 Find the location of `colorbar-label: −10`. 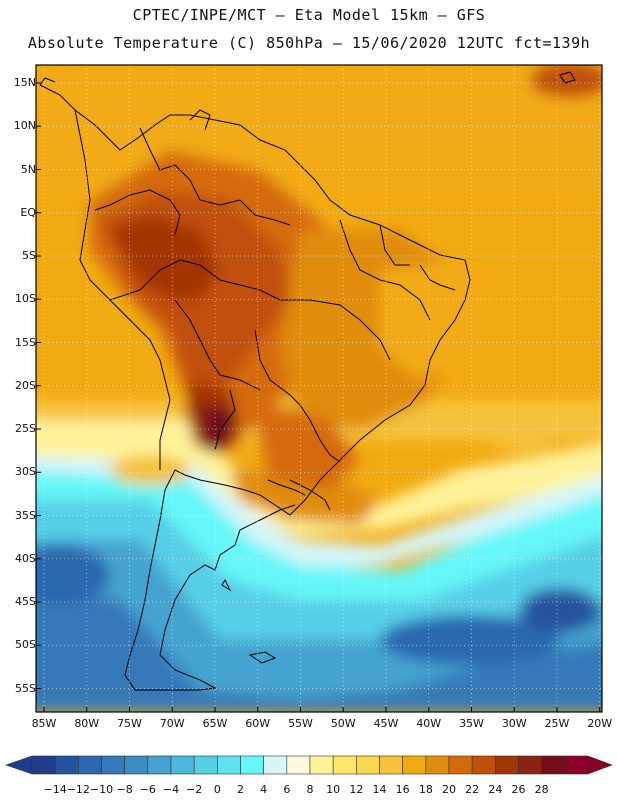

colorbar-label: −10 is located at coordinates (101, 789).